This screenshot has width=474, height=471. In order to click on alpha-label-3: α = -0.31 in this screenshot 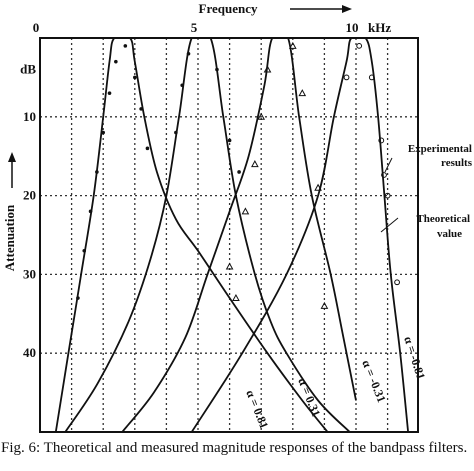, I will do `click(374, 381)`.